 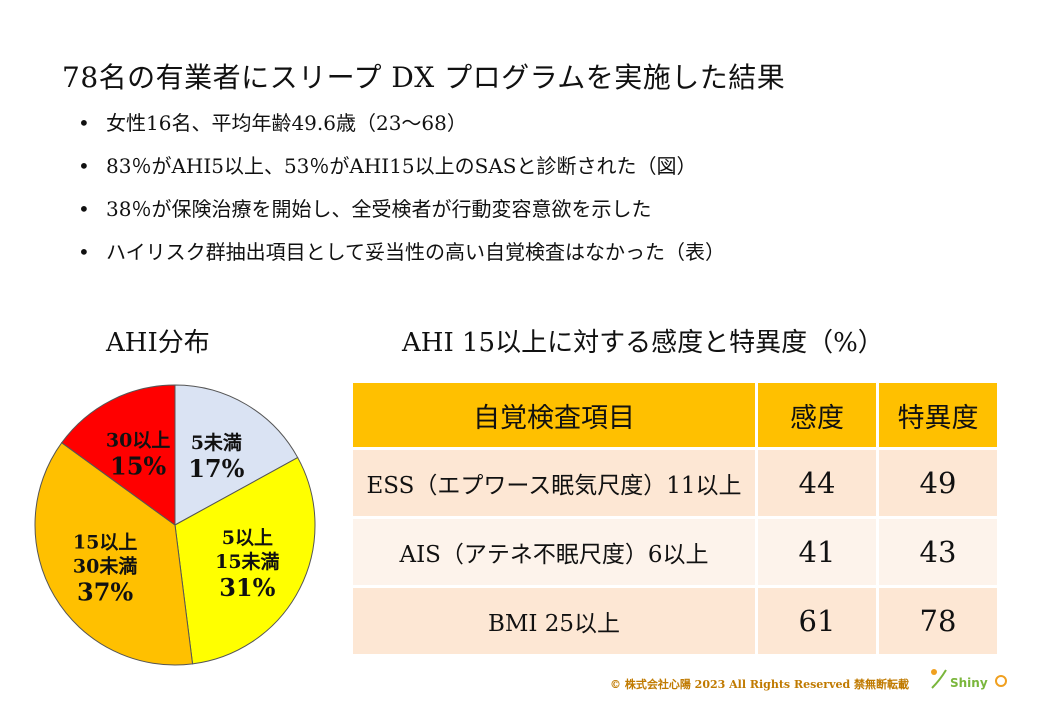 What do you see at coordinates (817, 621) in the screenshot?
I see `cell-sensitivity: 61` at bounding box center [817, 621].